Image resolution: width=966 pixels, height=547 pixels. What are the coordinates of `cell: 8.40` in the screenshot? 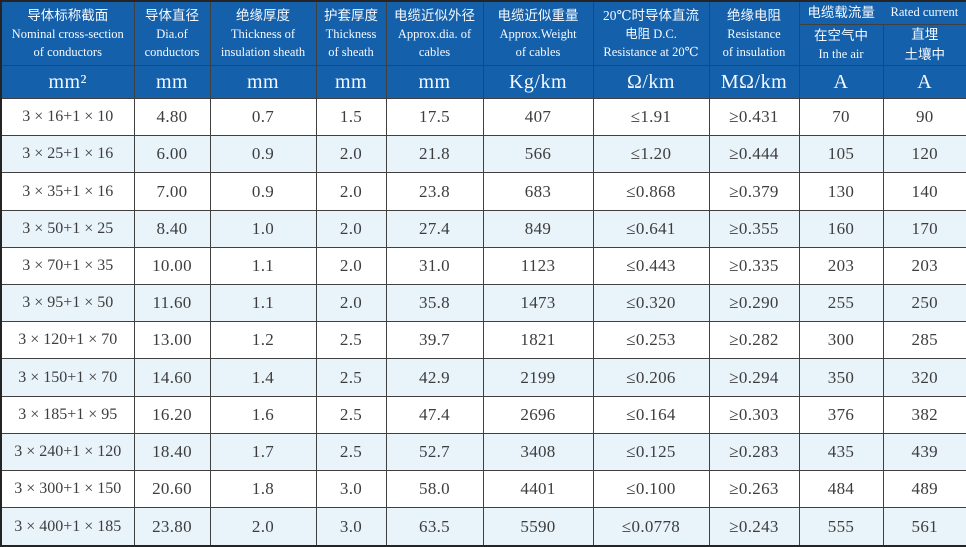 It's located at (172, 228).